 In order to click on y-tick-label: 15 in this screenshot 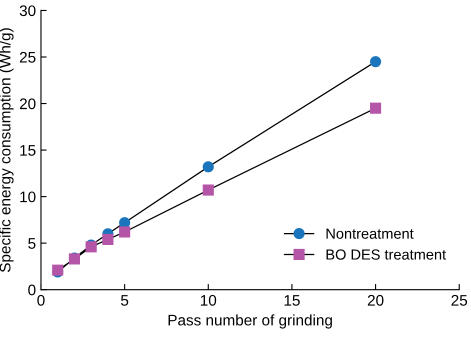, I will do `click(28, 150)`.